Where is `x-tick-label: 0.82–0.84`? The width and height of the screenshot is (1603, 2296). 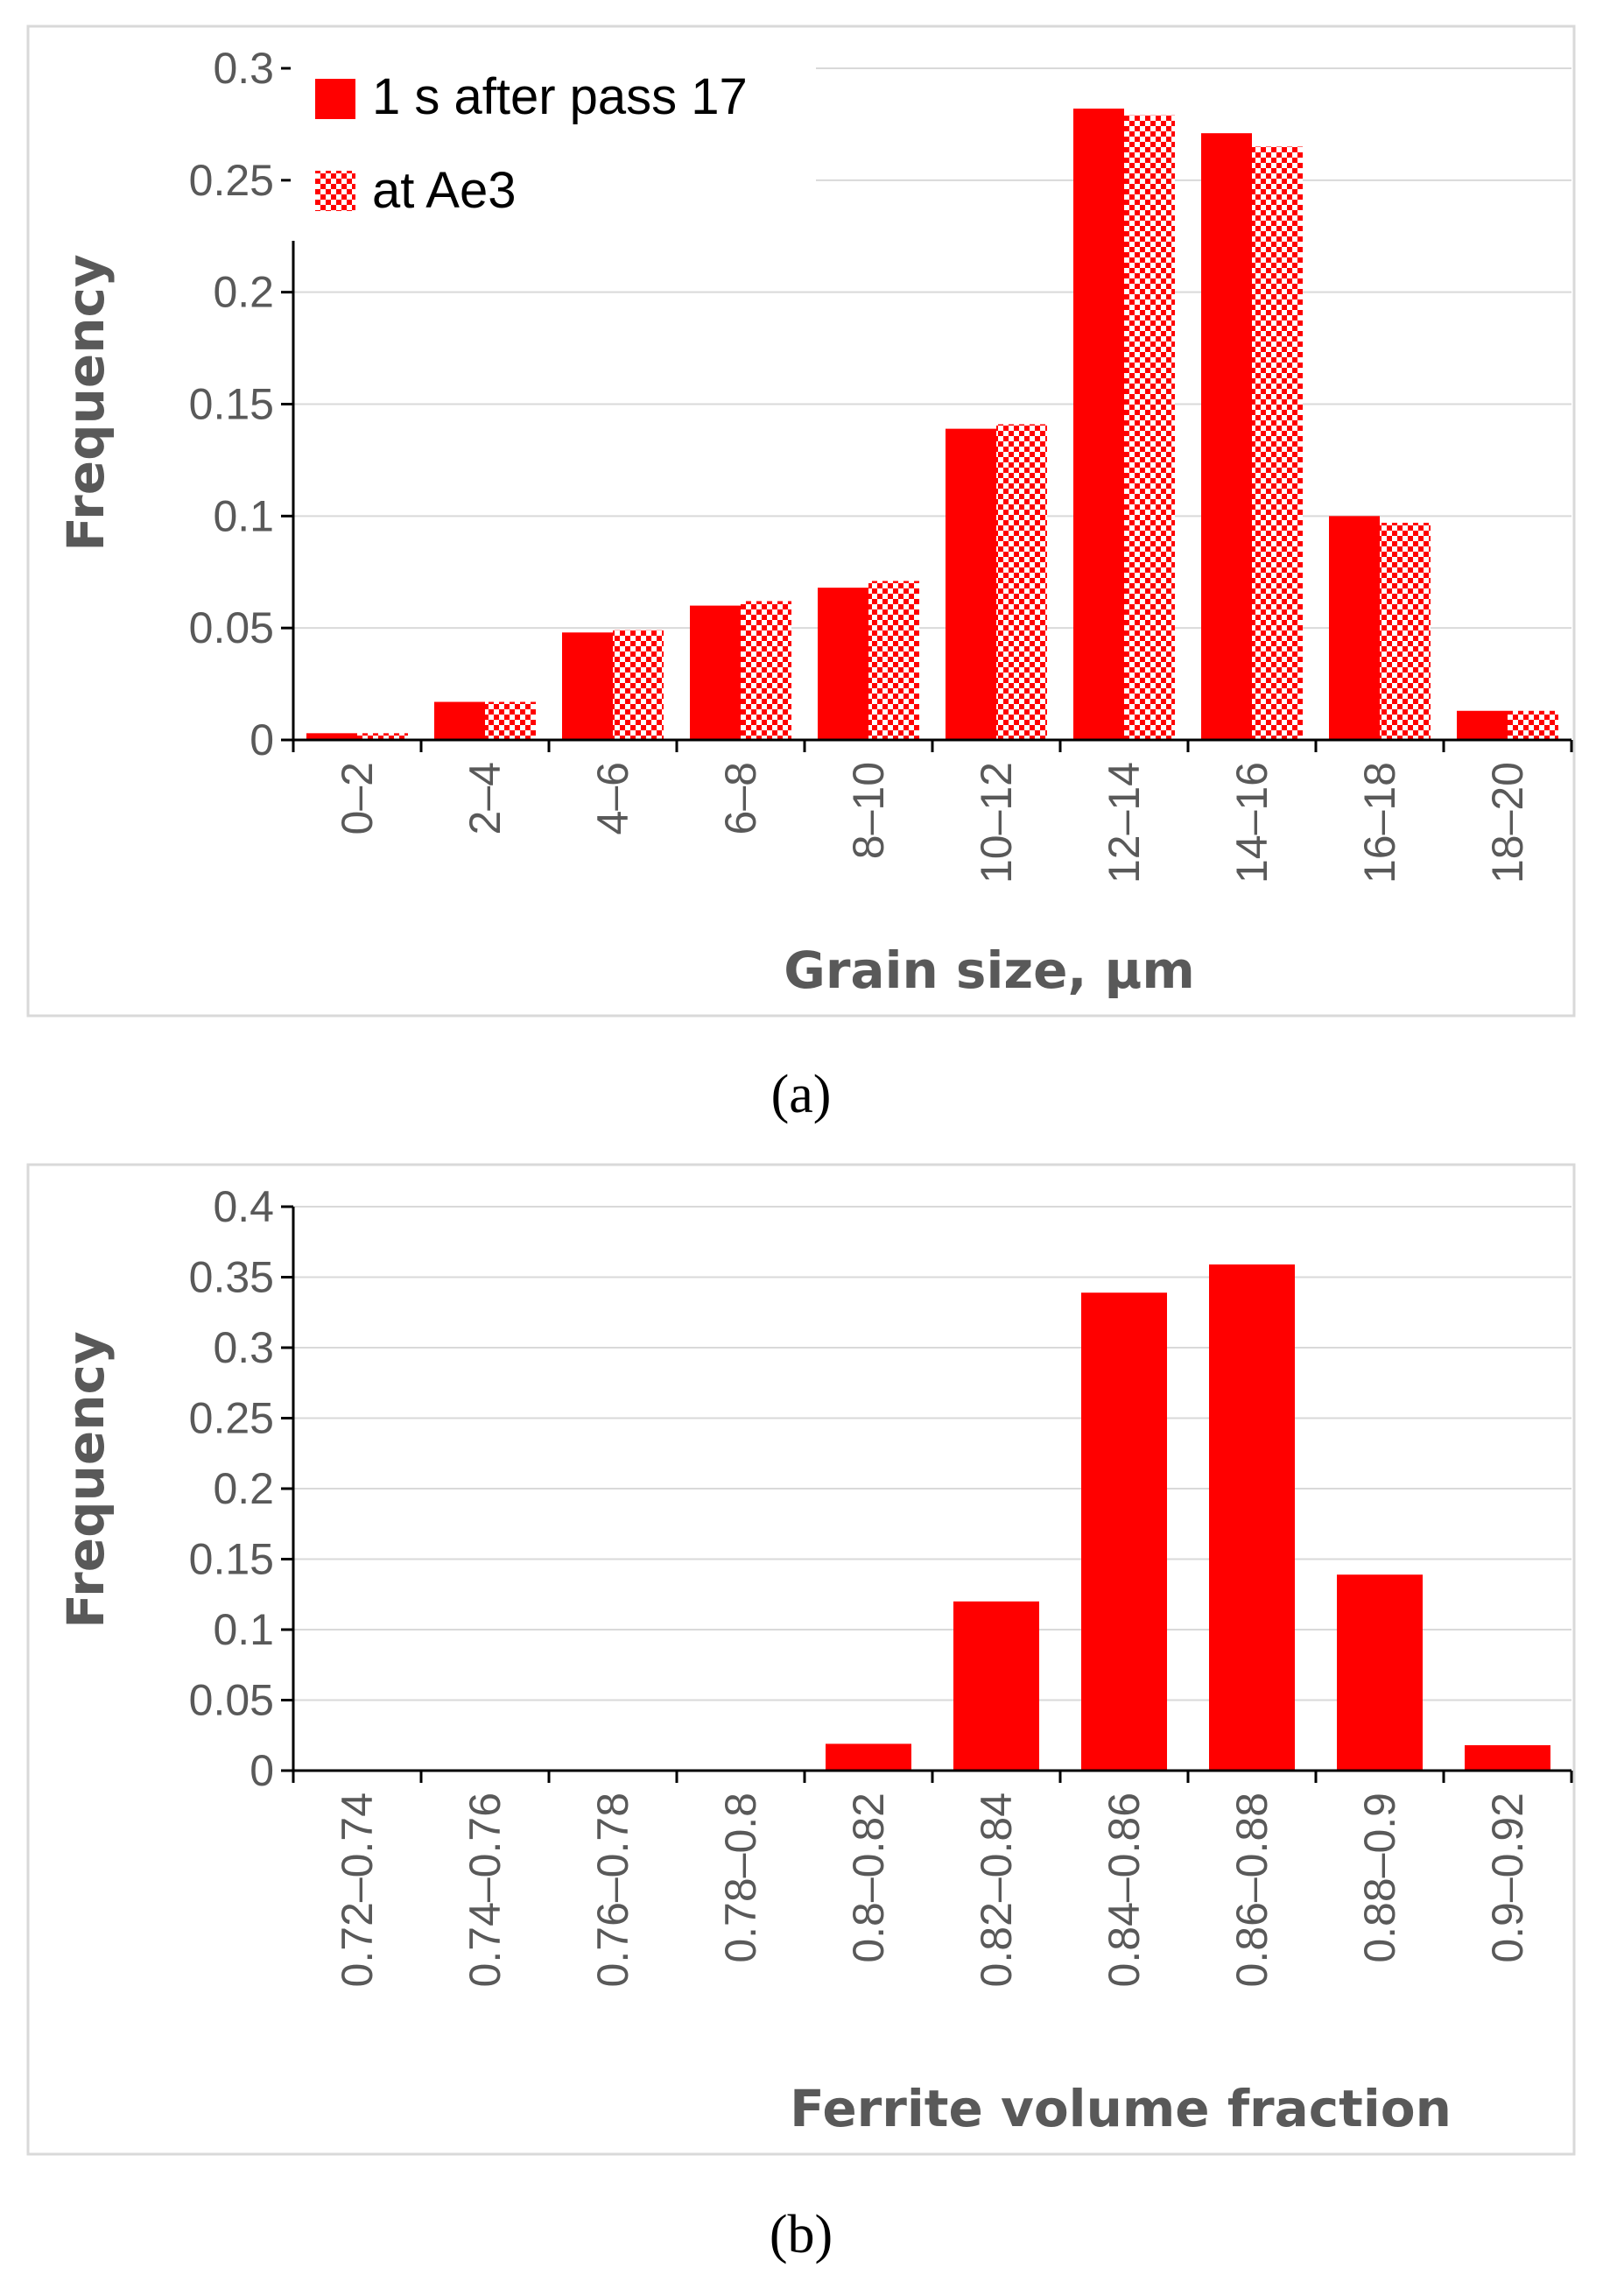
x-tick-label: 0.82–0.84 is located at coordinates (996, 1889).